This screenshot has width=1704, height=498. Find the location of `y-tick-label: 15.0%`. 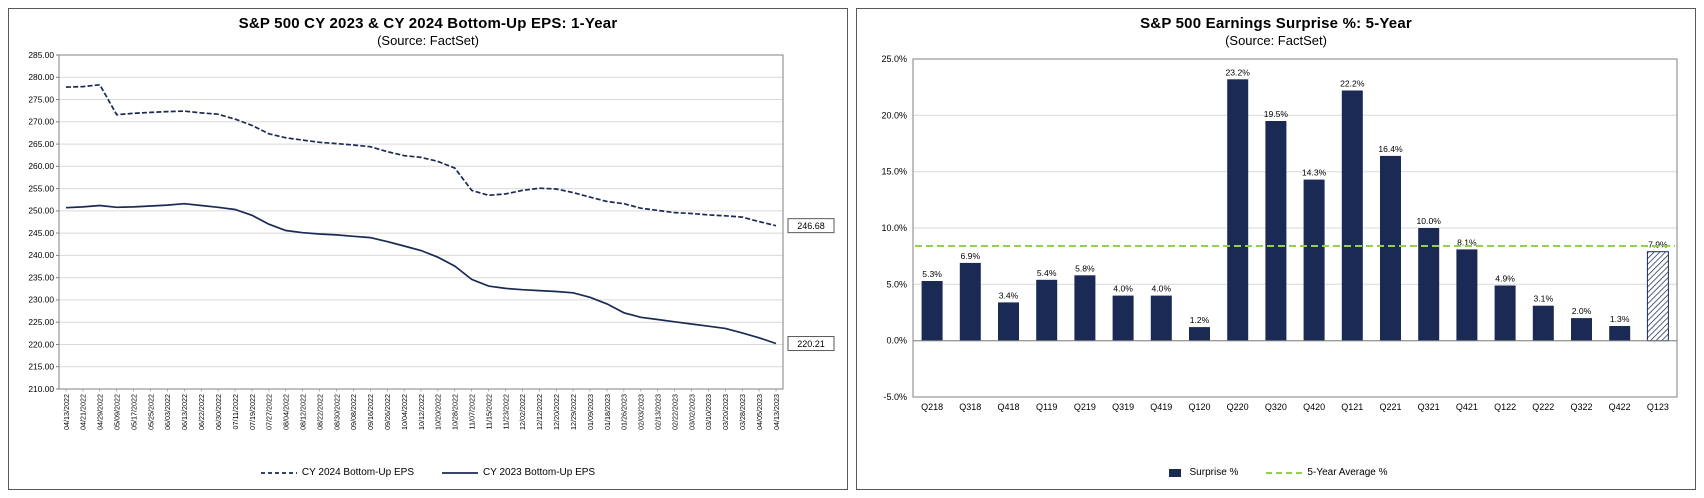

y-tick-label: 15.0% is located at coordinates (894, 172).